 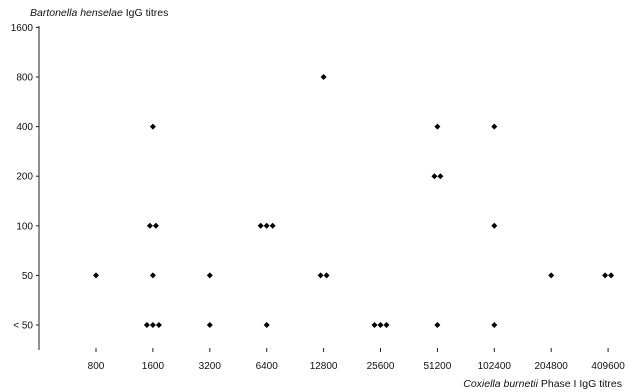 What do you see at coordinates (96, 366) in the screenshot?
I see `x-tick-label: 800` at bounding box center [96, 366].